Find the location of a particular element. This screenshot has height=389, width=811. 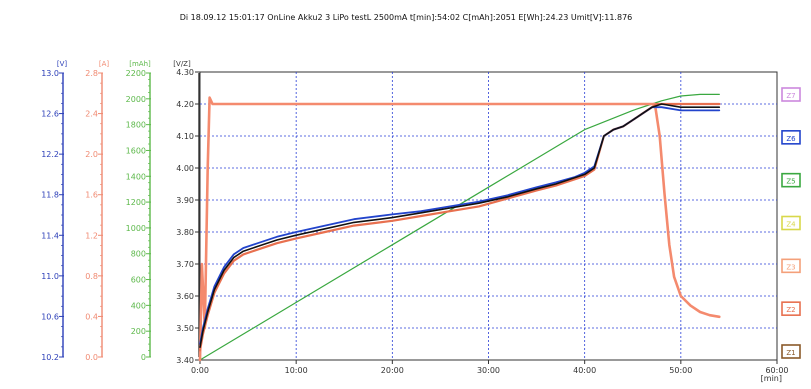

legend-label: Z4 is located at coordinates (791, 225).